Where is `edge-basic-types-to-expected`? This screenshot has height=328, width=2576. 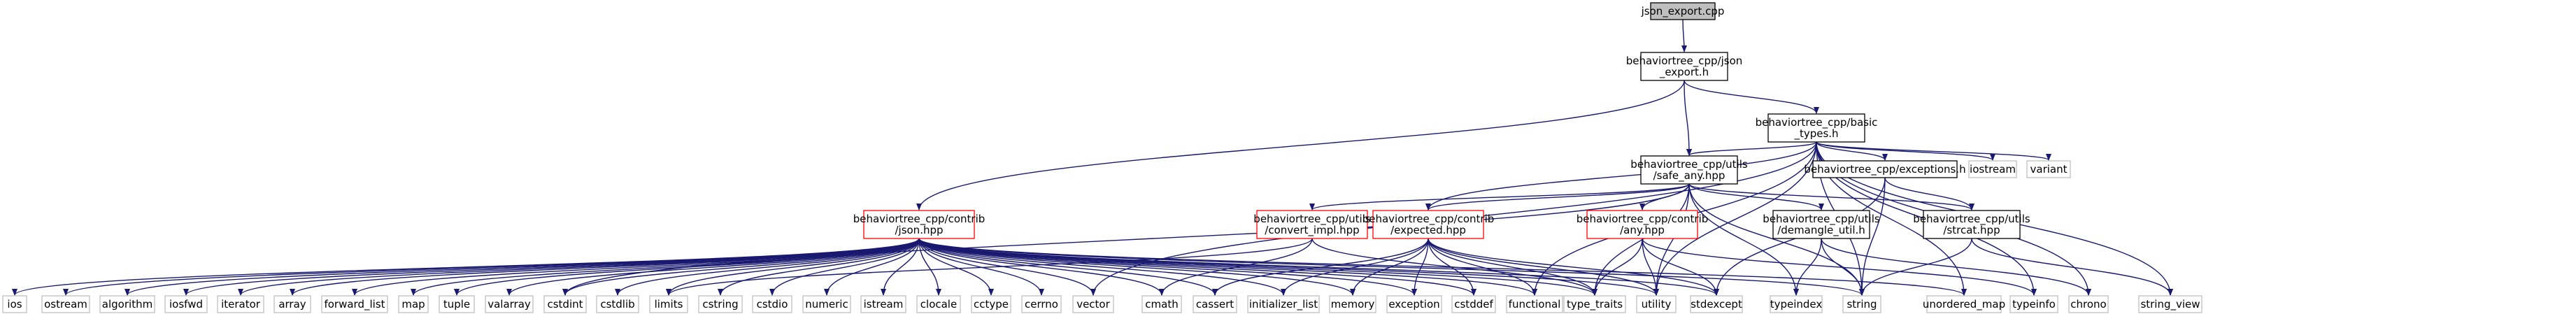 edge-basic-types-to-expected is located at coordinates (1621, 176).